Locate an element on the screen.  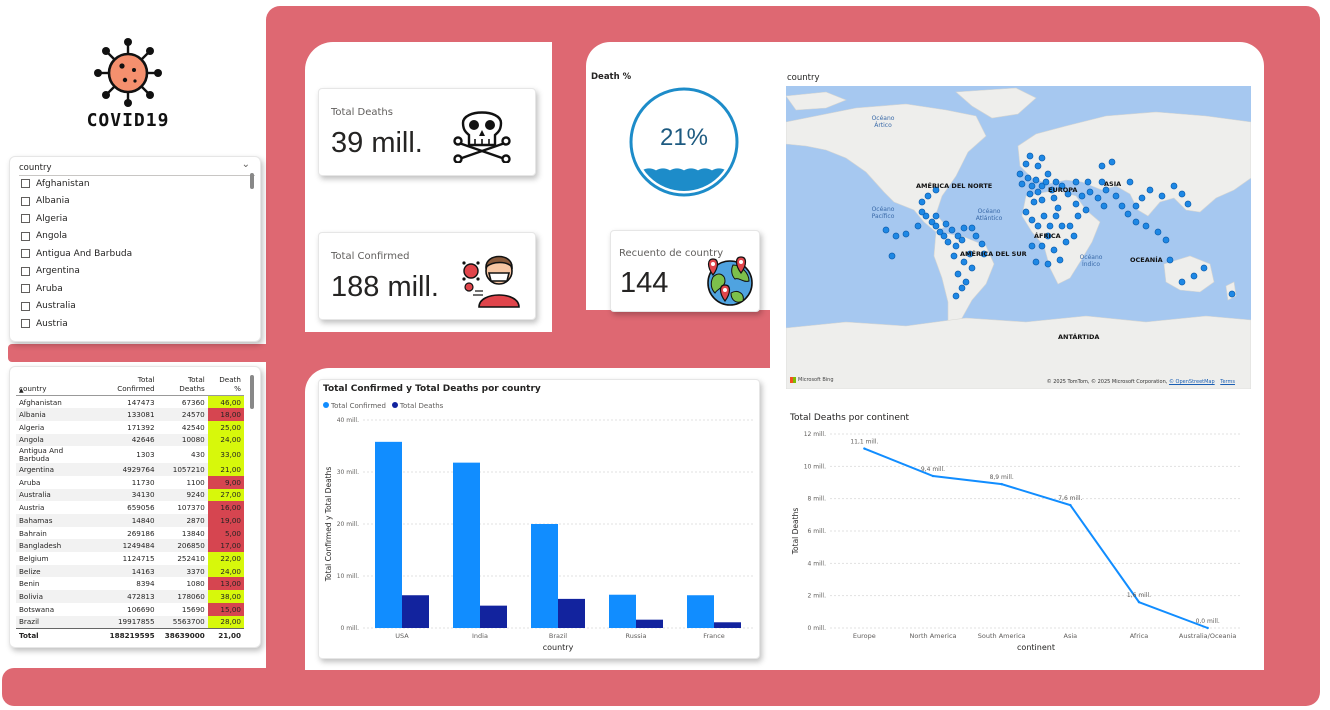
map-graphic is located at coordinates (1018, 237).